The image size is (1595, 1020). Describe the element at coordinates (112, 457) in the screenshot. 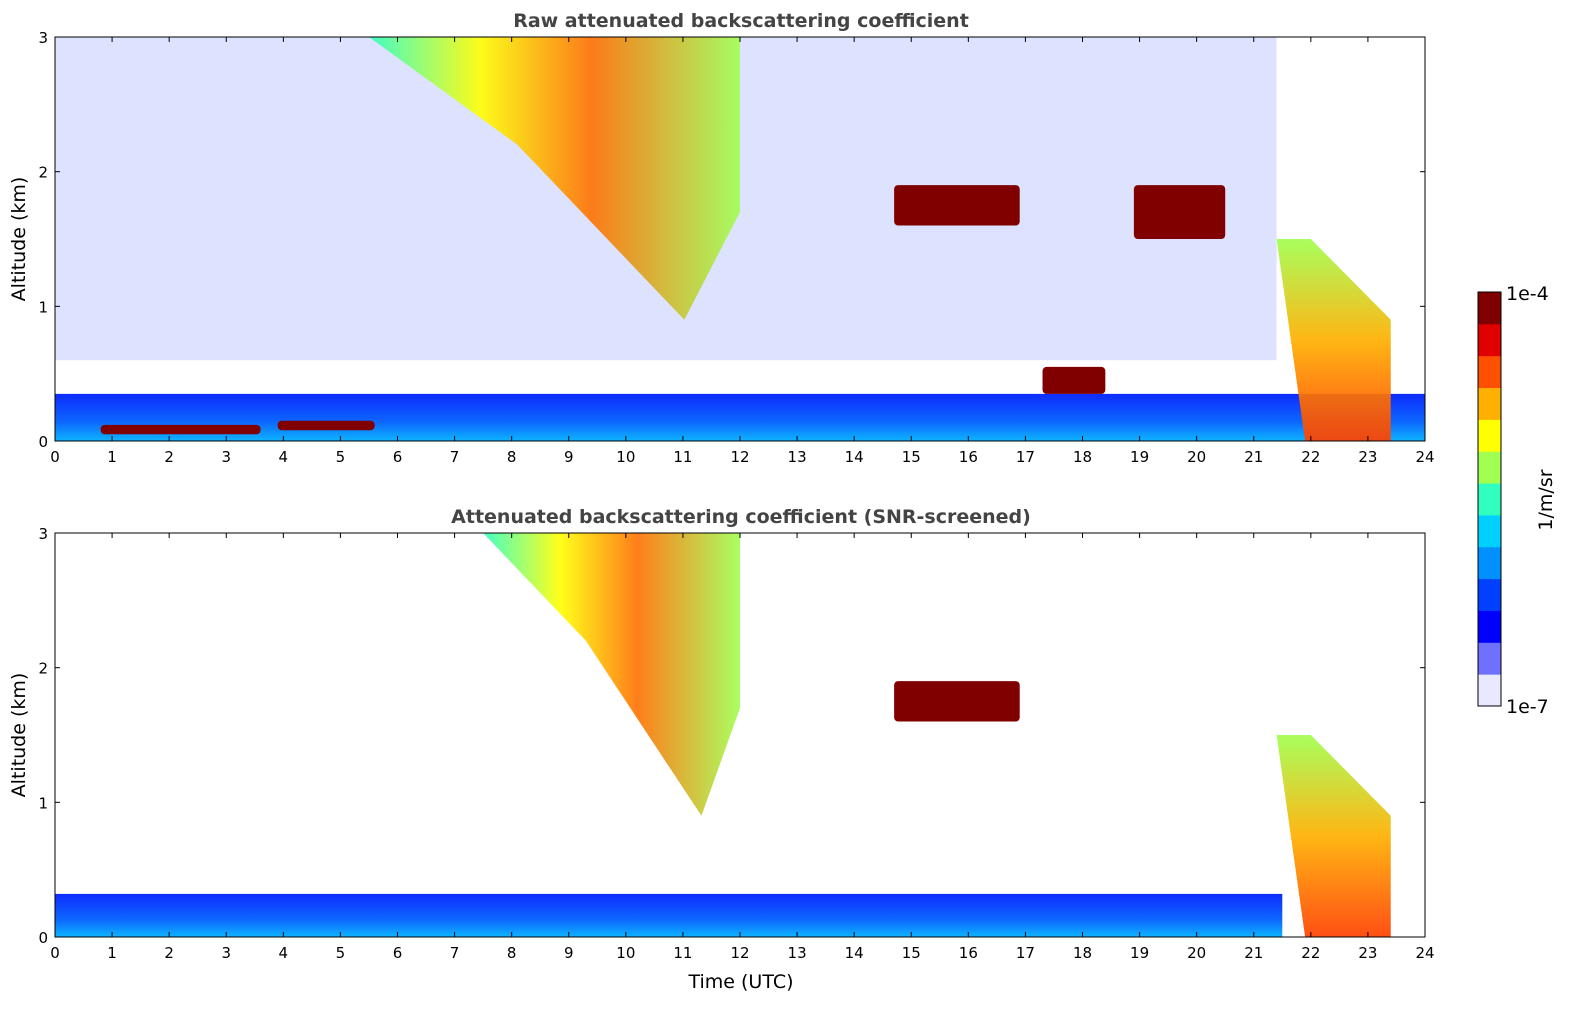

I see `x-tick-label: 1` at that location.